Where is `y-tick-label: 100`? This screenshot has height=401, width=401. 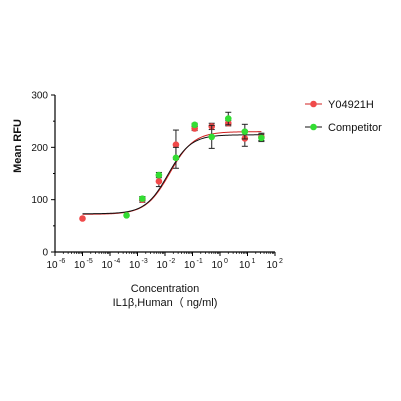
y-tick-label: 100 is located at coordinates (39, 200).